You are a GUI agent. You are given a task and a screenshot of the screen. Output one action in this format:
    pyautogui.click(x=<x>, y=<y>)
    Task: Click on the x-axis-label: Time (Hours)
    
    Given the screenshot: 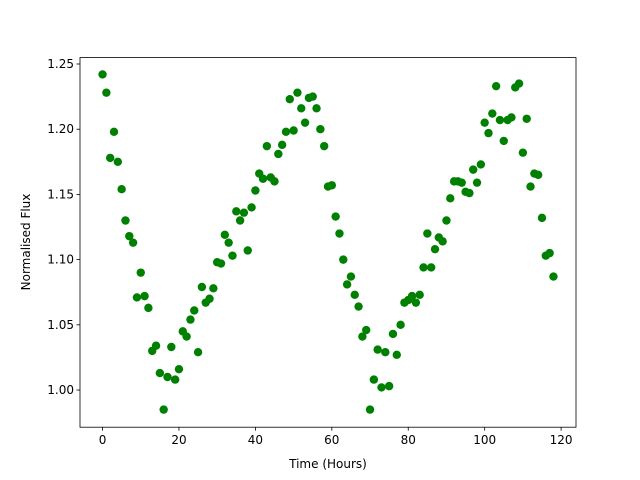 What is the action you would take?
    pyautogui.click(x=327, y=464)
    